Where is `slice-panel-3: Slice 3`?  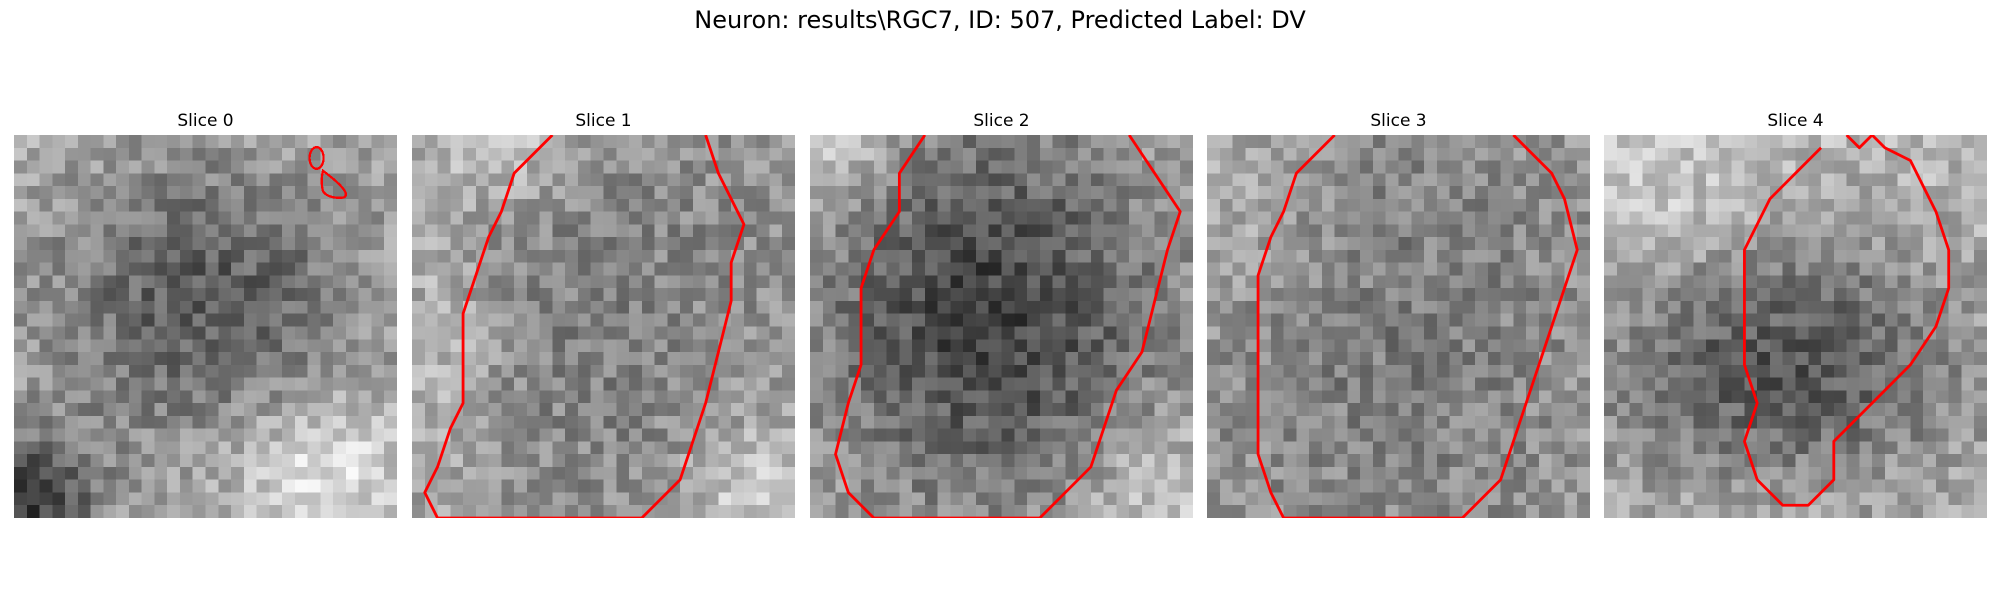 slice-panel-3: Slice 3 is located at coordinates (1398, 313).